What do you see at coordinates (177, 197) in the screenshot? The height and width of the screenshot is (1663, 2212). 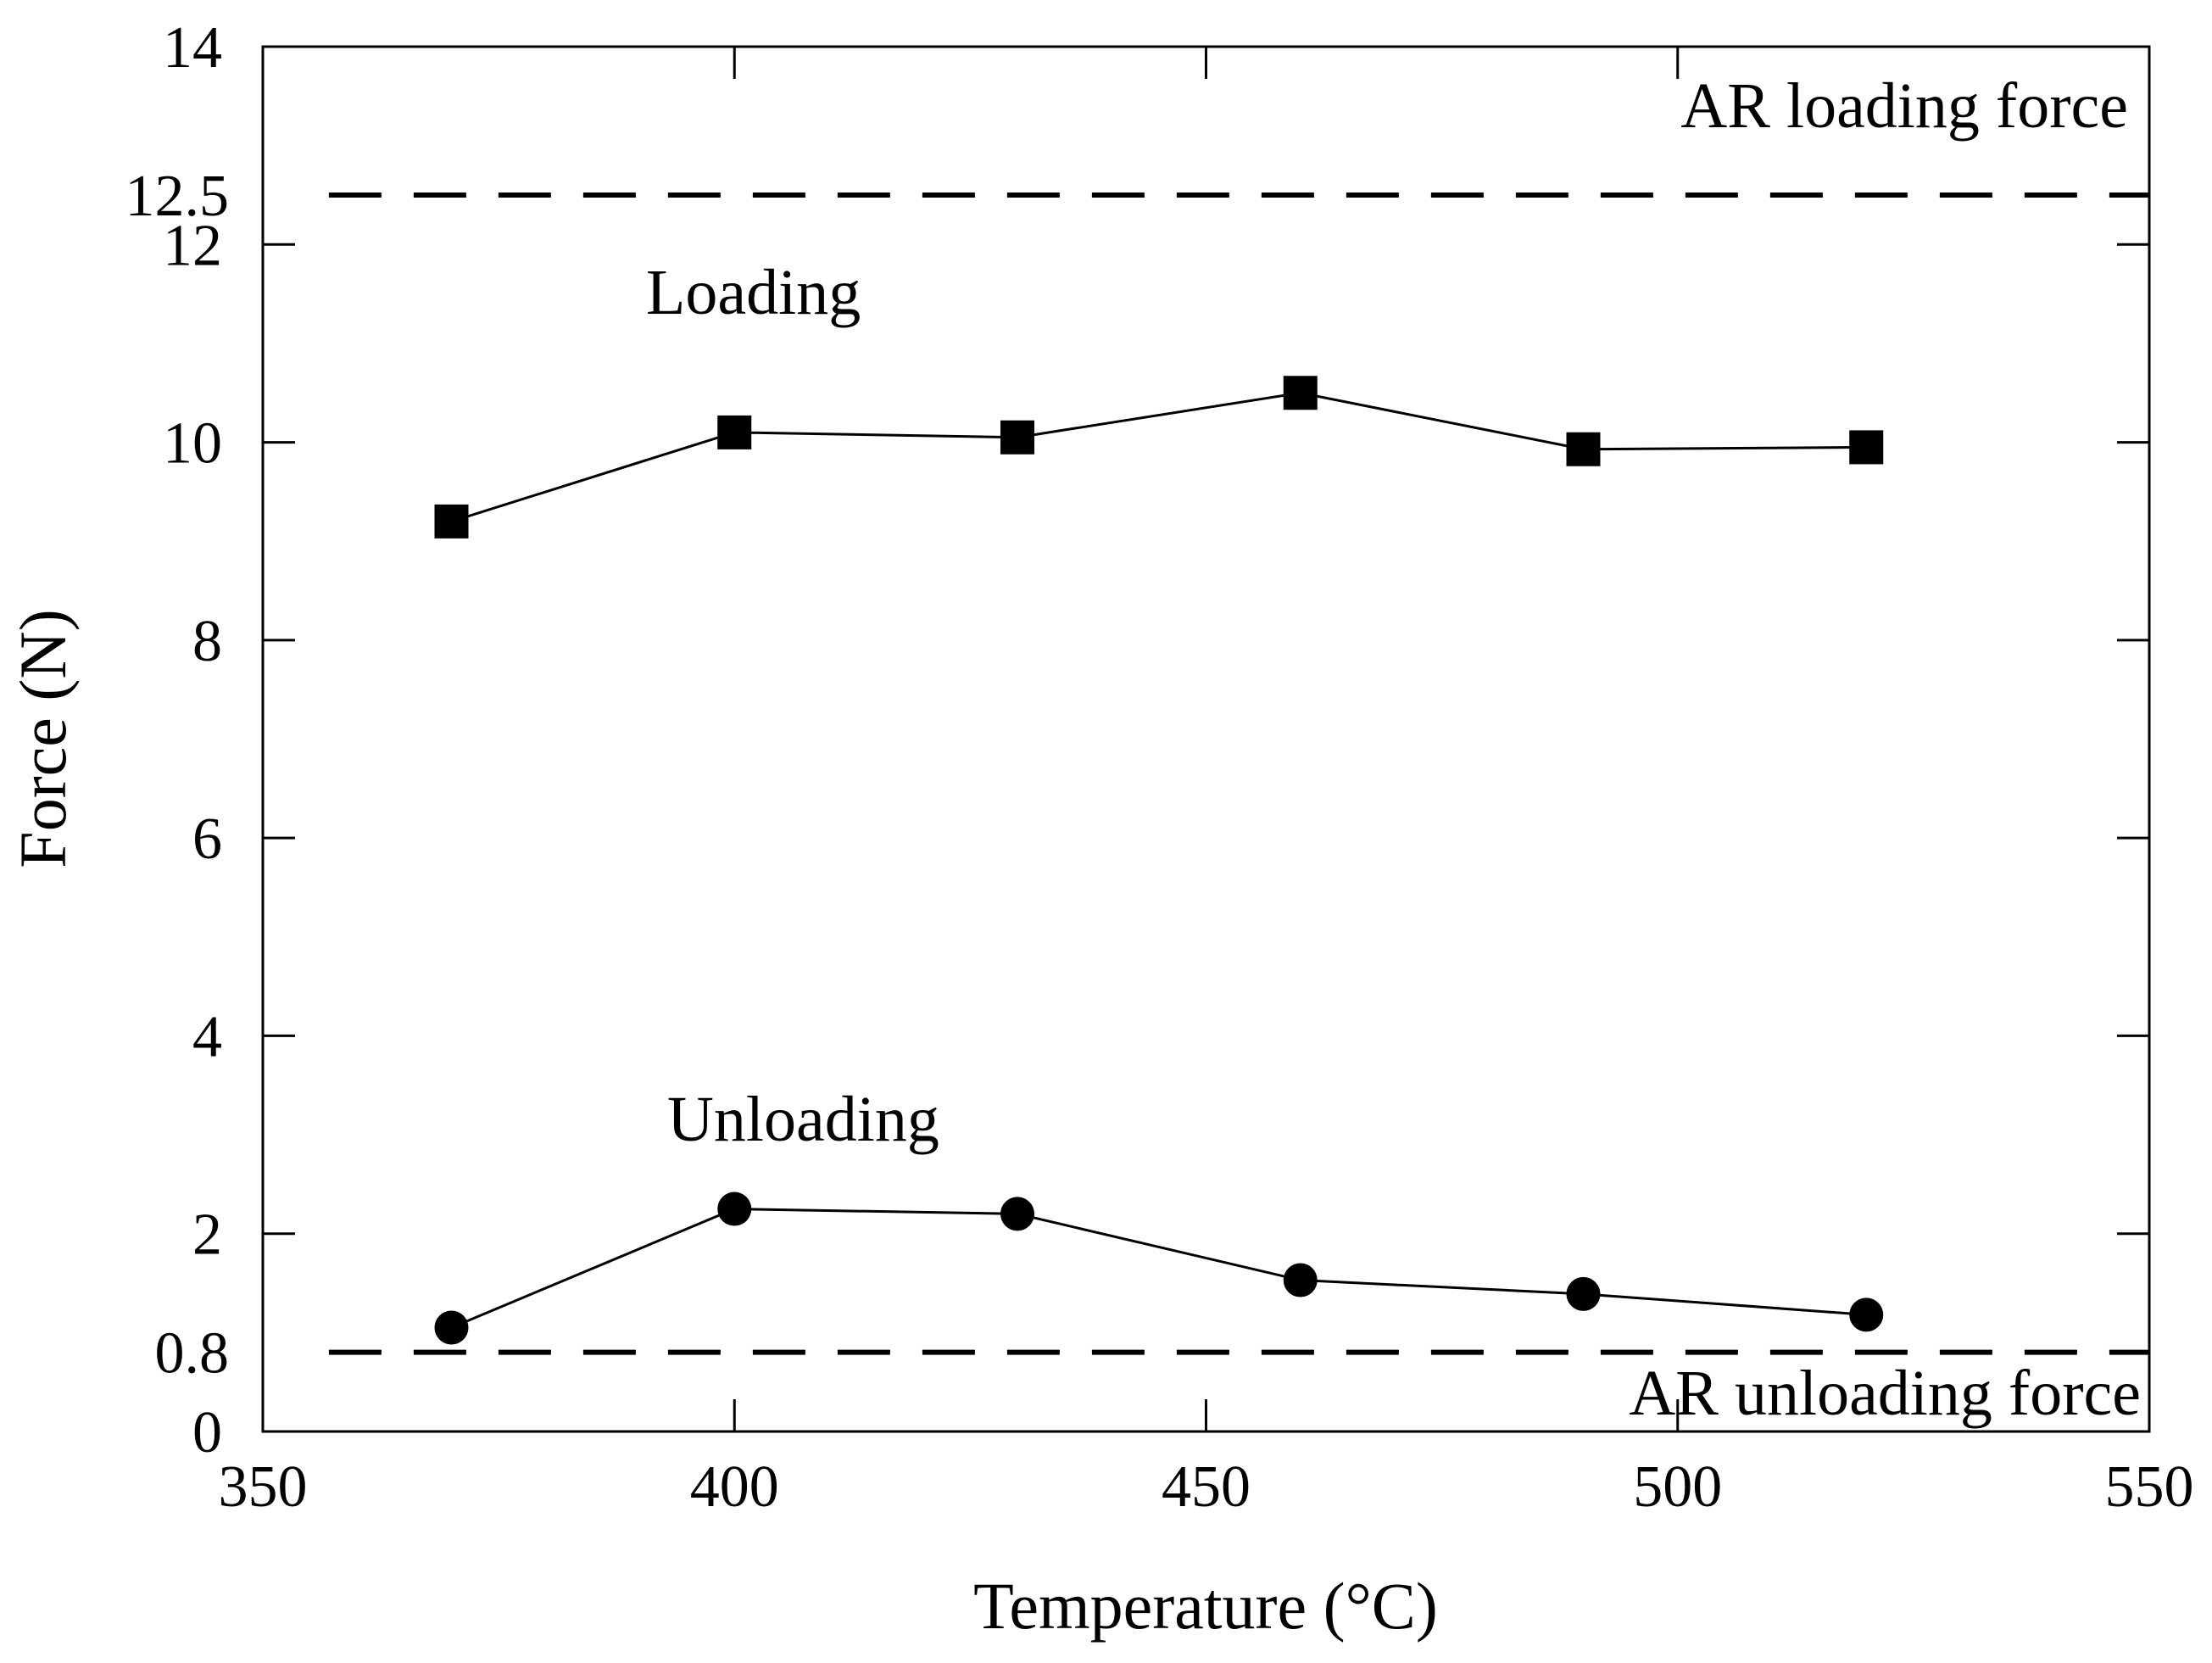 I see `reference-tick-label: 12.5` at bounding box center [177, 197].